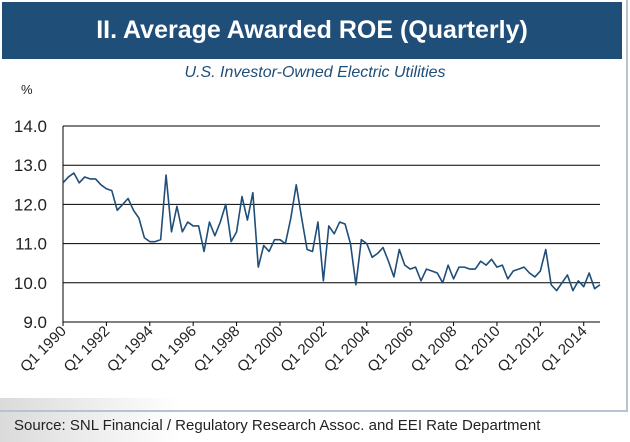  Describe the element at coordinates (390, 349) in the screenshot. I see `x-tick-label: Q1 2006` at that location.